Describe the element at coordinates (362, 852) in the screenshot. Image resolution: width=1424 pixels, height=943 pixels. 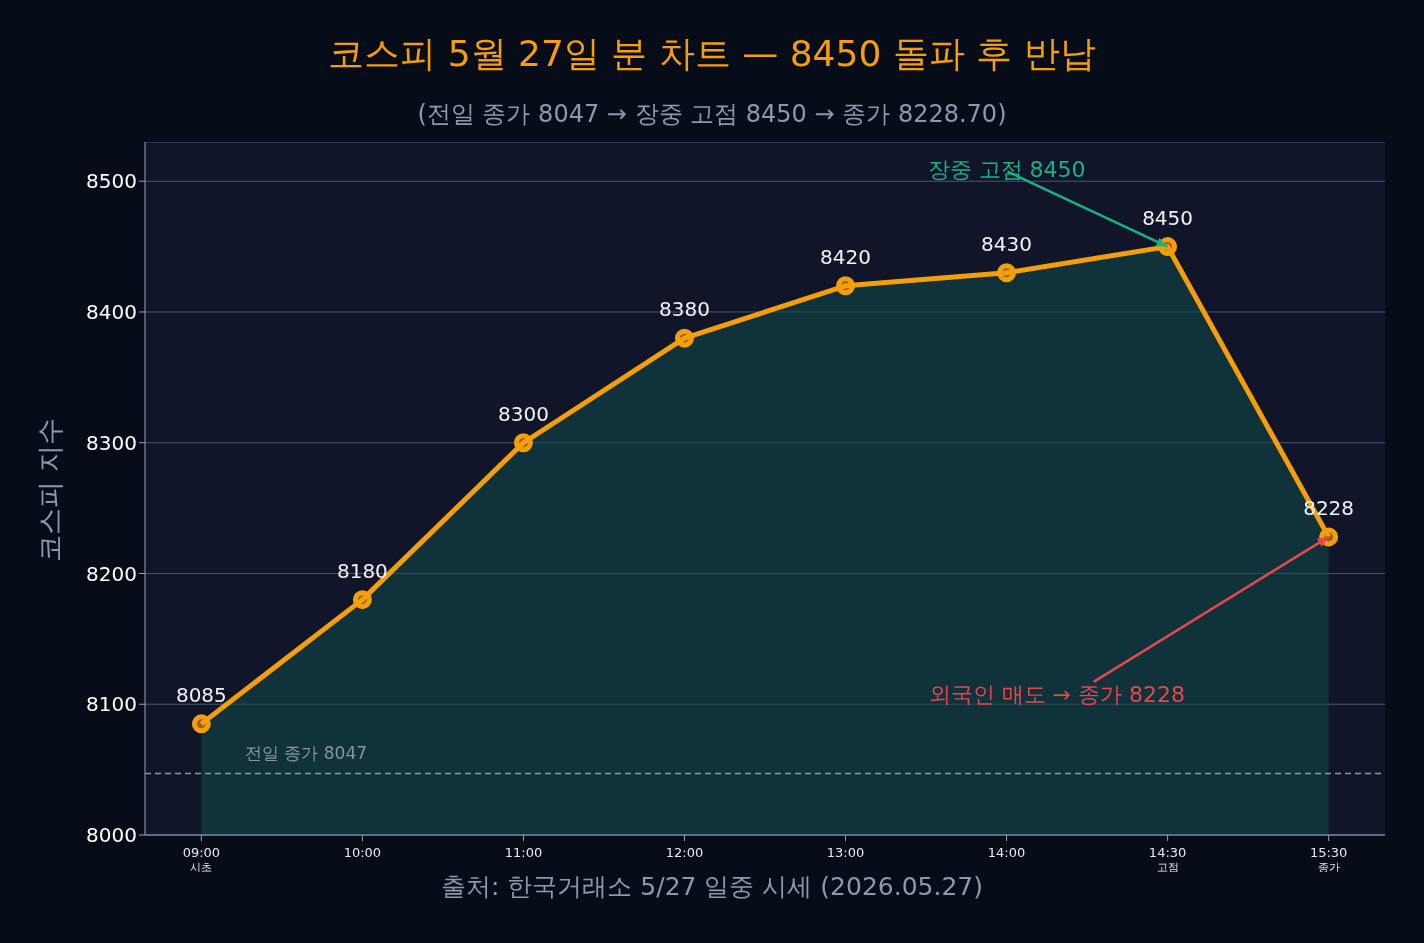
I see `x-tick-label: 10:00` at that location.